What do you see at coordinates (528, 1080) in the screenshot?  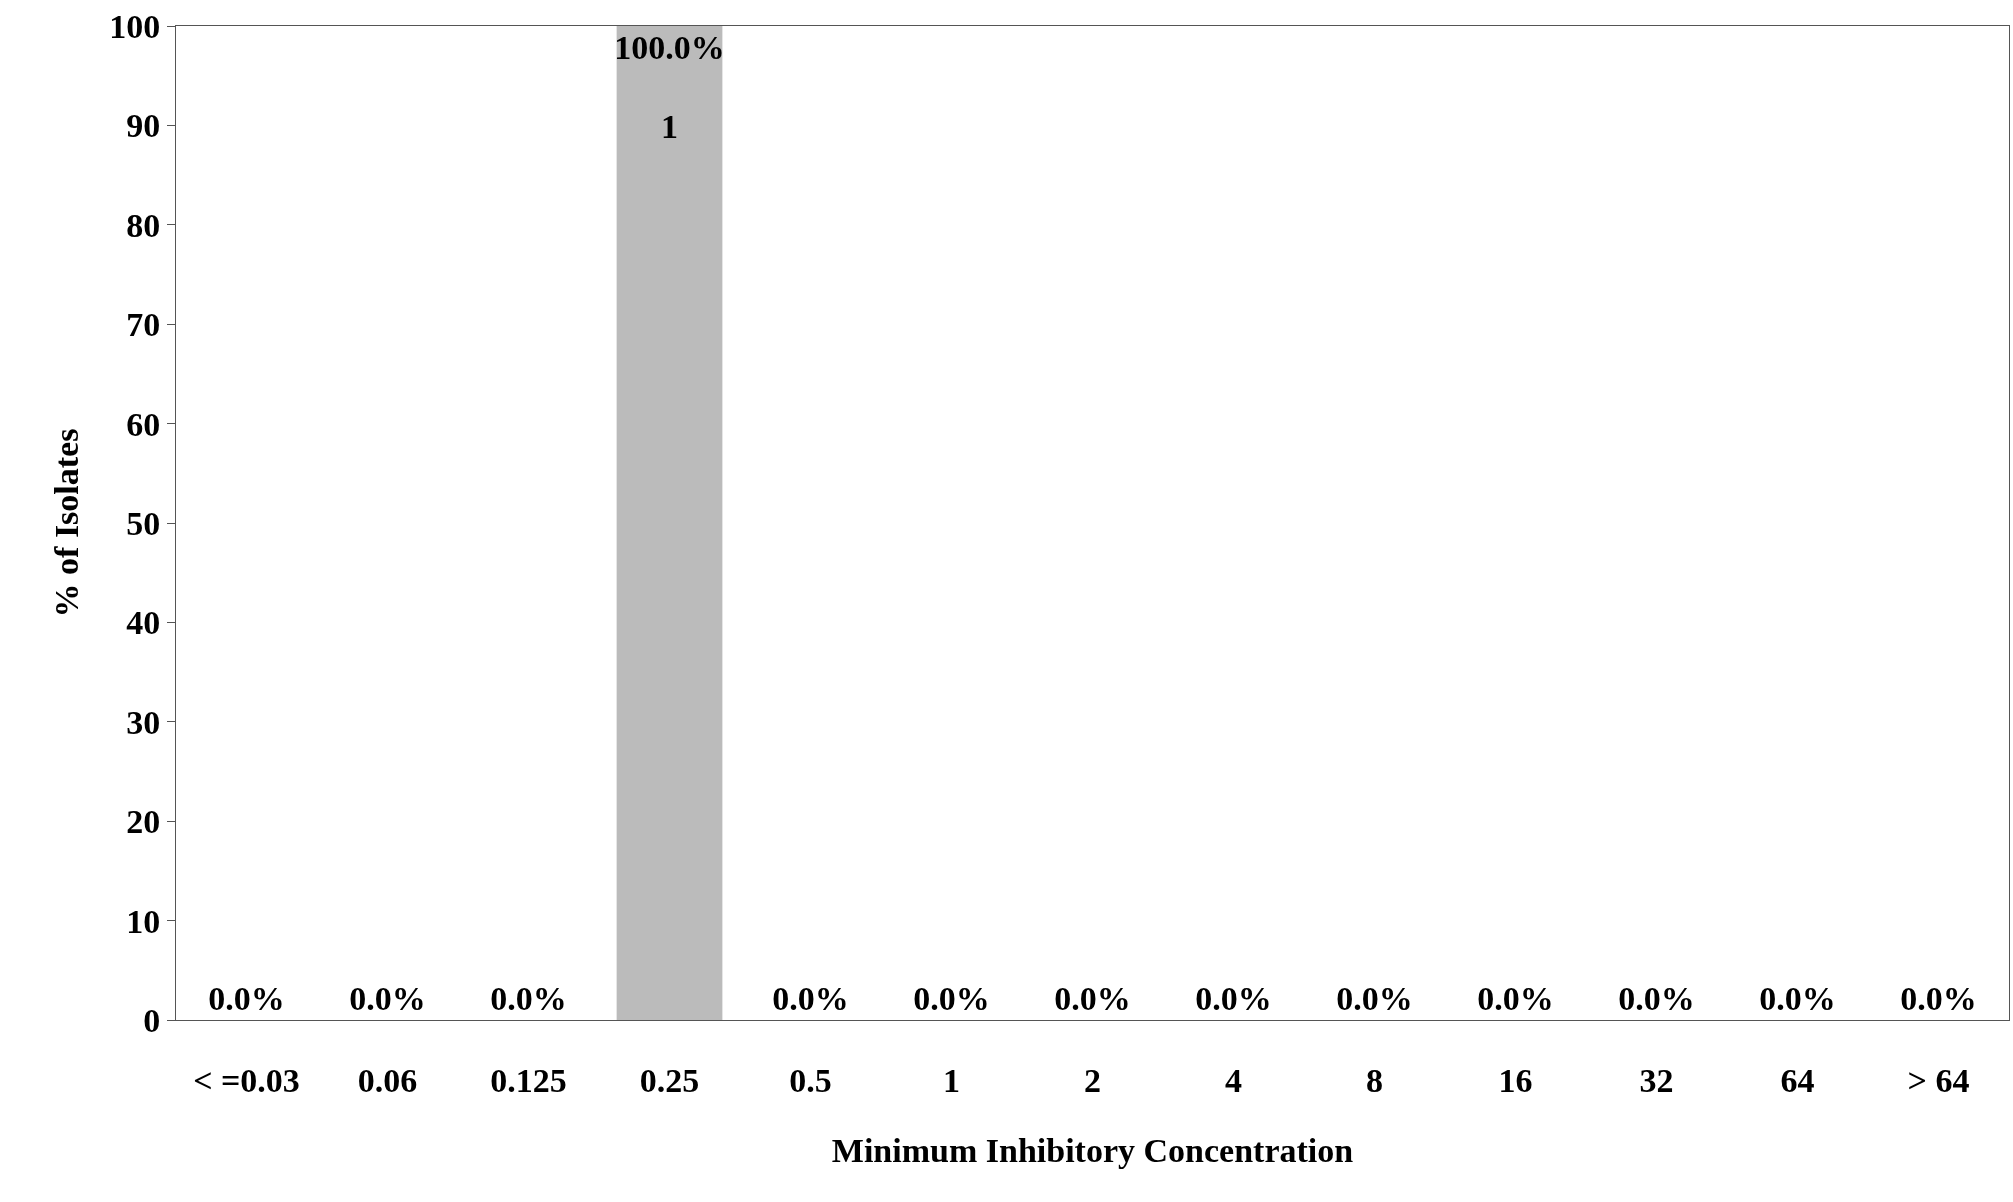 I see `x-tick-label: 0.125` at bounding box center [528, 1080].